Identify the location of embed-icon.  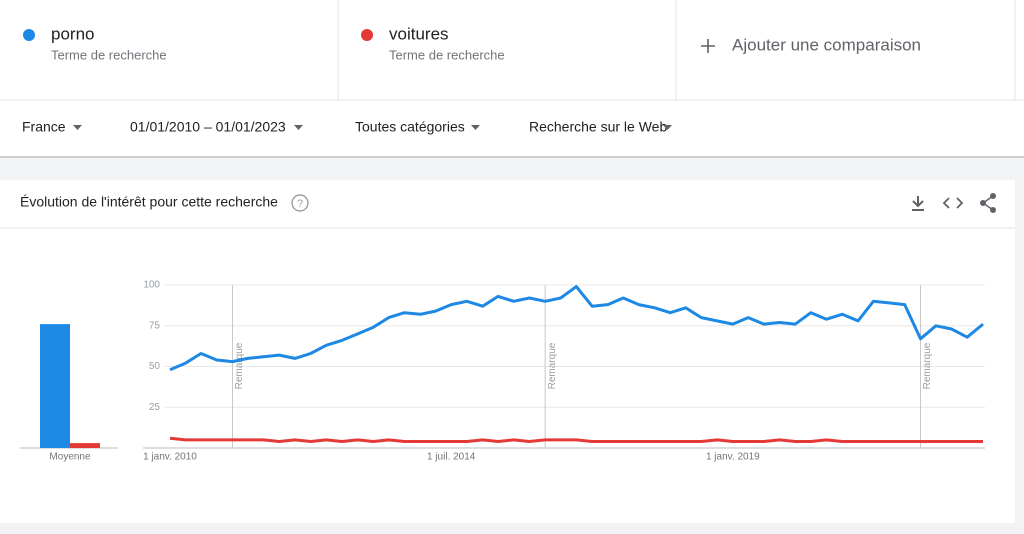
(953, 203).